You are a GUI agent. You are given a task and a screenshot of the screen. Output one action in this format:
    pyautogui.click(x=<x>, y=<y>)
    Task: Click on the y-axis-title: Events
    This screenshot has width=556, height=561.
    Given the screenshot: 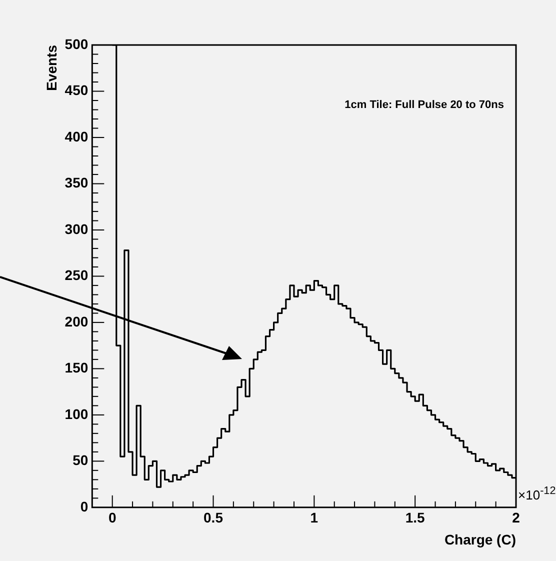 What is the action you would take?
    pyautogui.click(x=51, y=67)
    